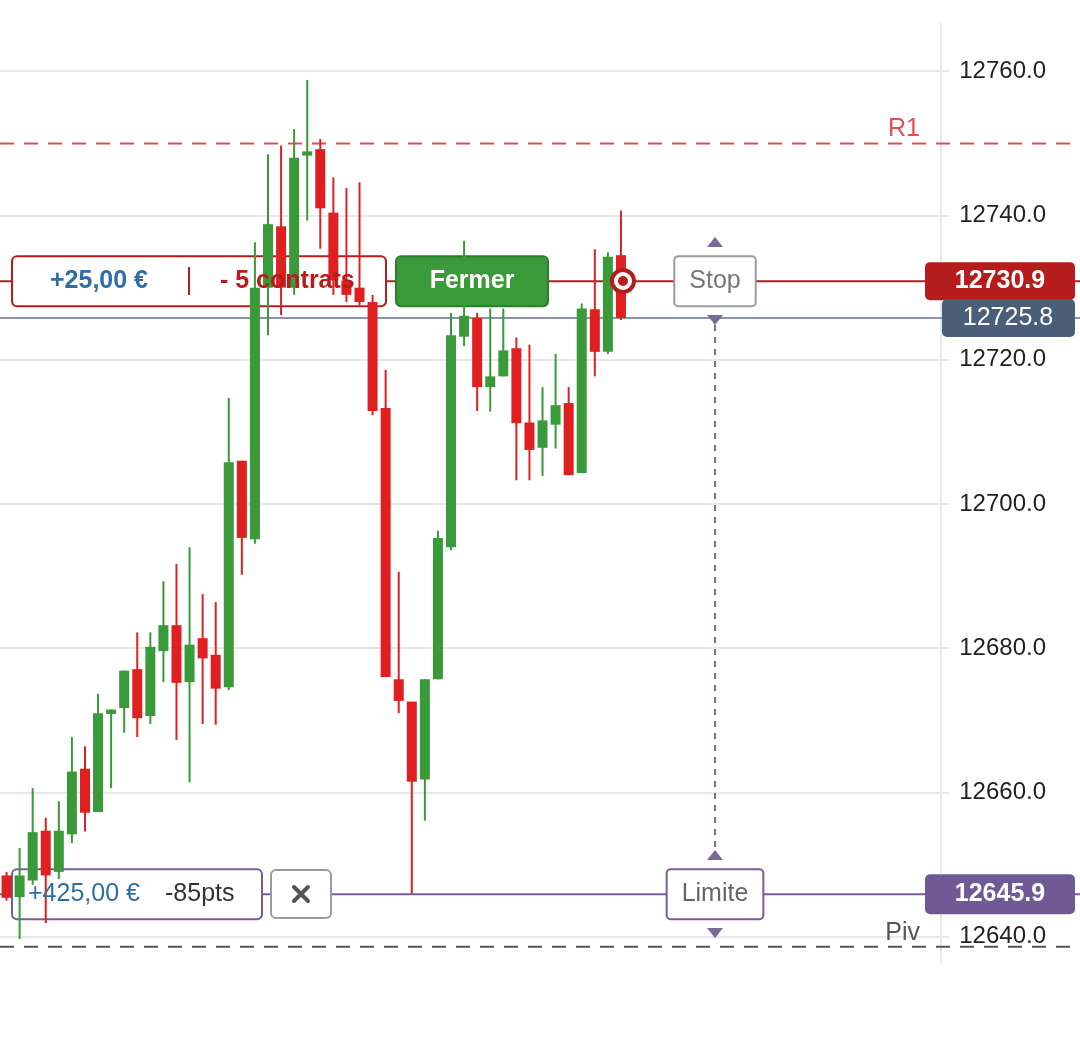 The width and height of the screenshot is (1080, 1040). I want to click on annotation: 12730.9, so click(1000, 279).